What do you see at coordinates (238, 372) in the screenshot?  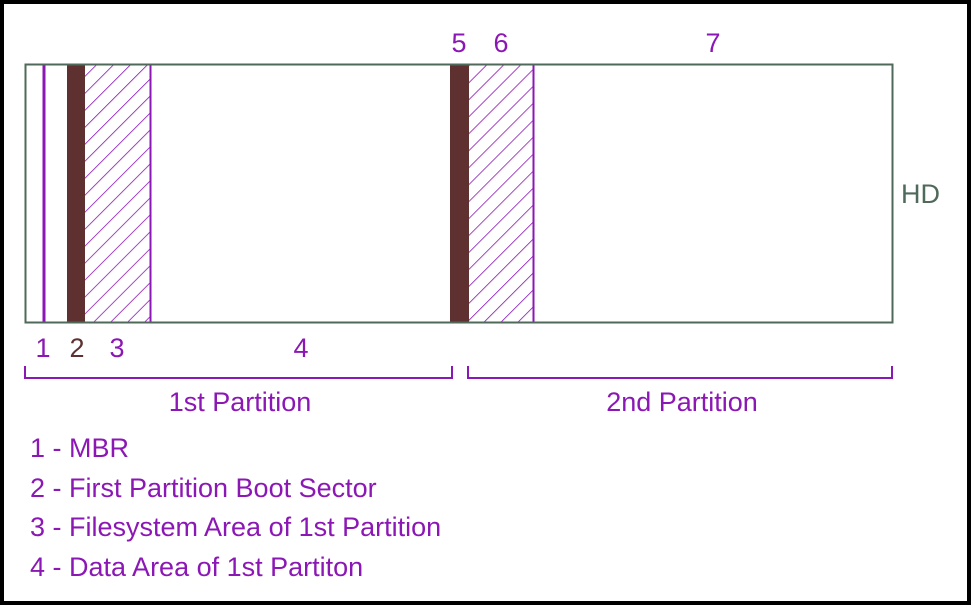 I see `partition-1-bracket` at bounding box center [238, 372].